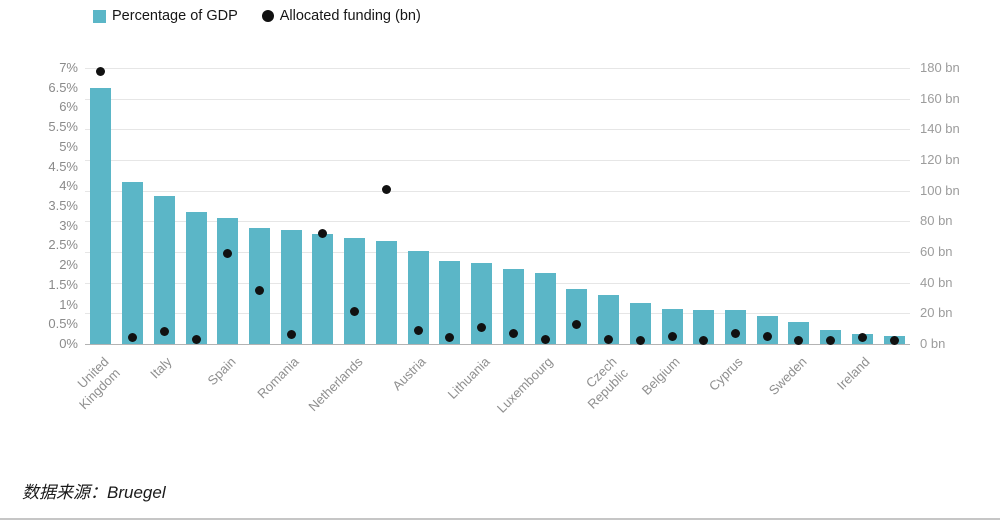  What do you see at coordinates (68, 146) in the screenshot?
I see `y-axis-tick-left: 5%` at bounding box center [68, 146].